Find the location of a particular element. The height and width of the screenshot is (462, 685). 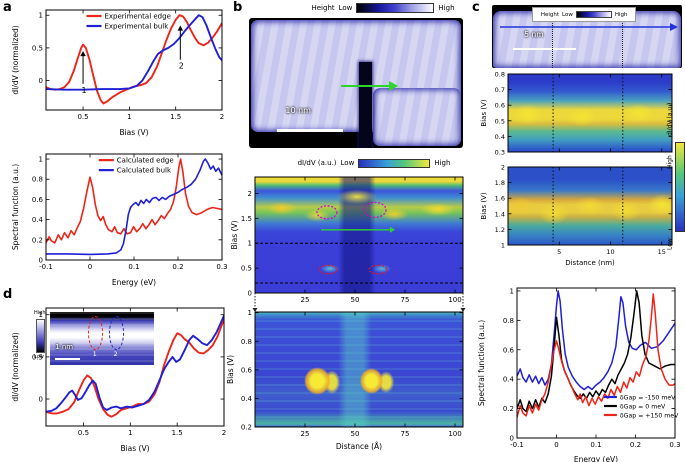

d-inset-scalebar-label: 1 nm is located at coordinates (64, 346).